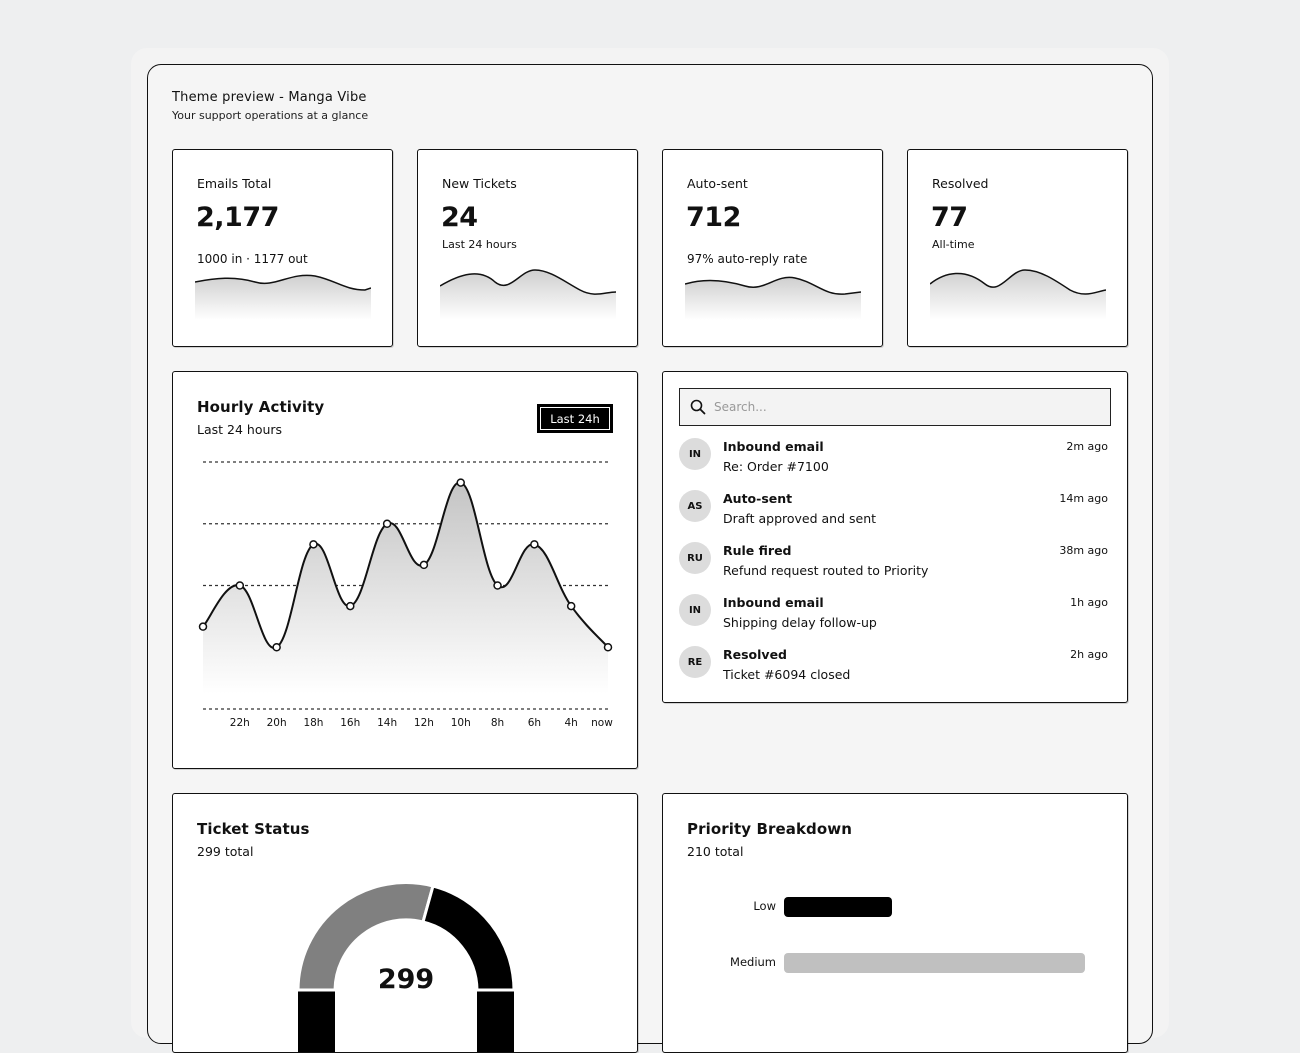 The image size is (1300, 1053). What do you see at coordinates (770, 829) in the screenshot?
I see `priority-title: Priority Breakdown` at bounding box center [770, 829].